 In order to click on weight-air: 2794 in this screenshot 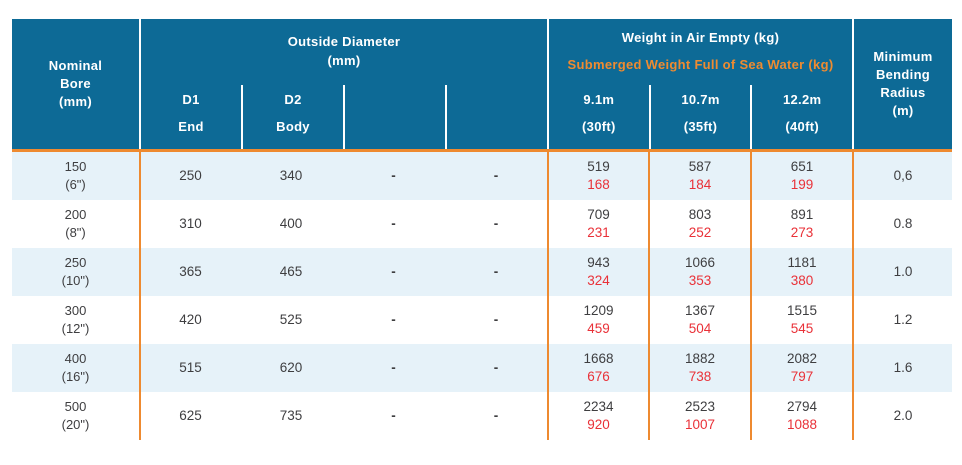, I will do `click(802, 407)`.